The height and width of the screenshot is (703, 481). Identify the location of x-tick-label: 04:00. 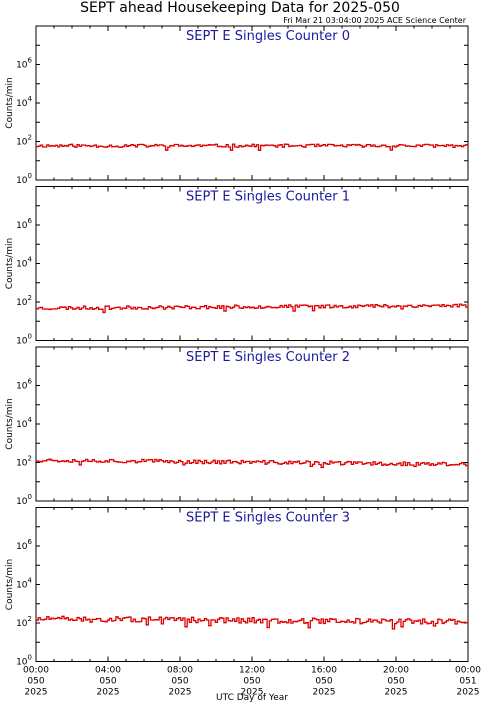
(108, 671).